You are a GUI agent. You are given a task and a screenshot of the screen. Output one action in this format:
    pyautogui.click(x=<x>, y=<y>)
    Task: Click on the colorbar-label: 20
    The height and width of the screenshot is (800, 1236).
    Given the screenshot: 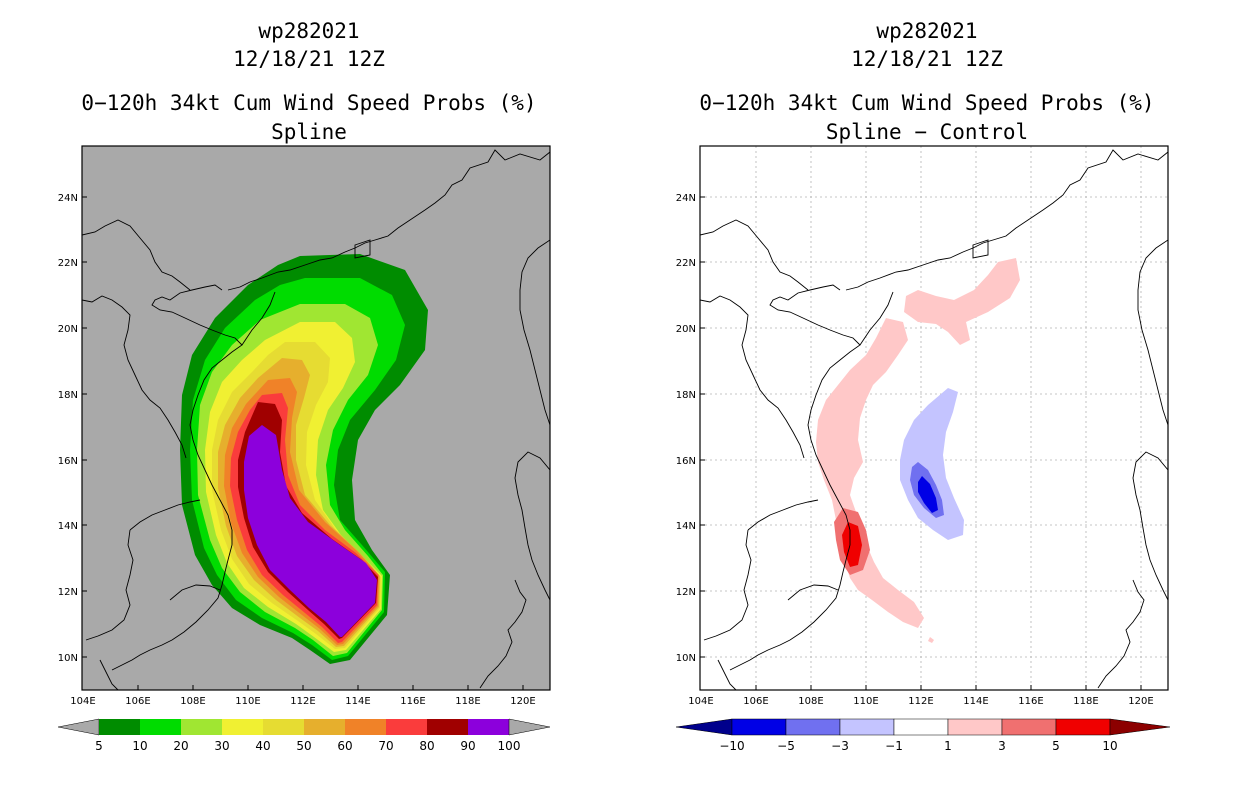 What is the action you would take?
    pyautogui.click(x=180, y=746)
    